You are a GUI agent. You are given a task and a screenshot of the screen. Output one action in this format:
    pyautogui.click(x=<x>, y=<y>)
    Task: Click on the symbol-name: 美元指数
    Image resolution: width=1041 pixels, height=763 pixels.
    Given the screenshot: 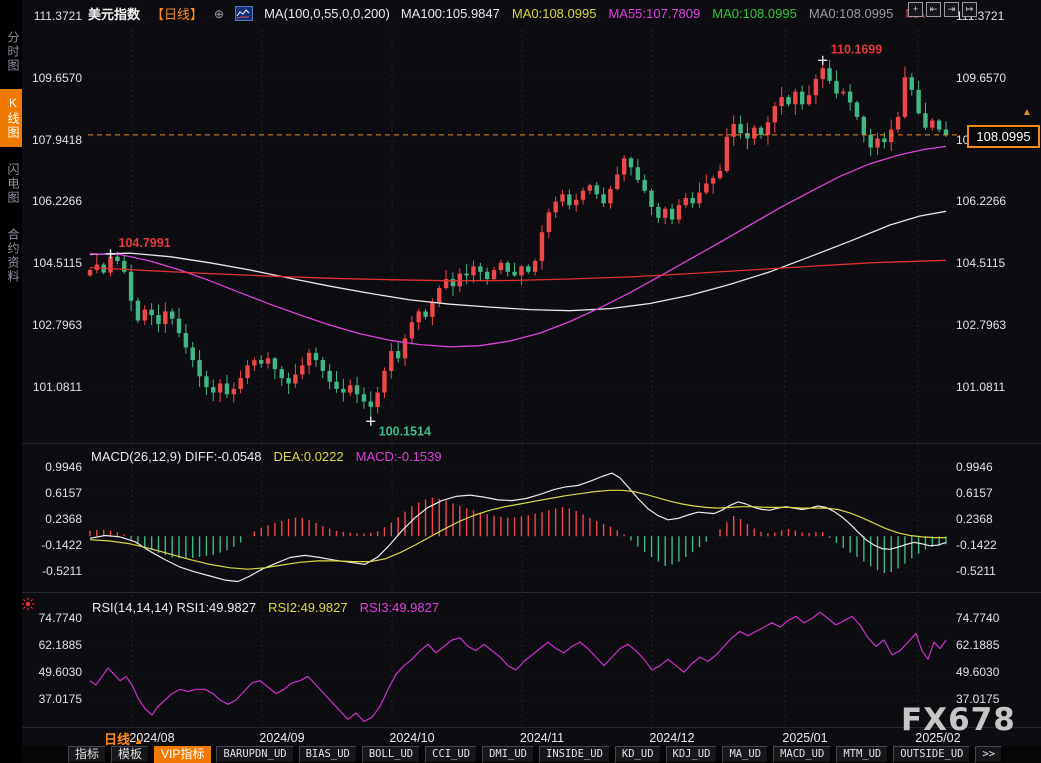 What is the action you would take?
    pyautogui.click(x=114, y=14)
    